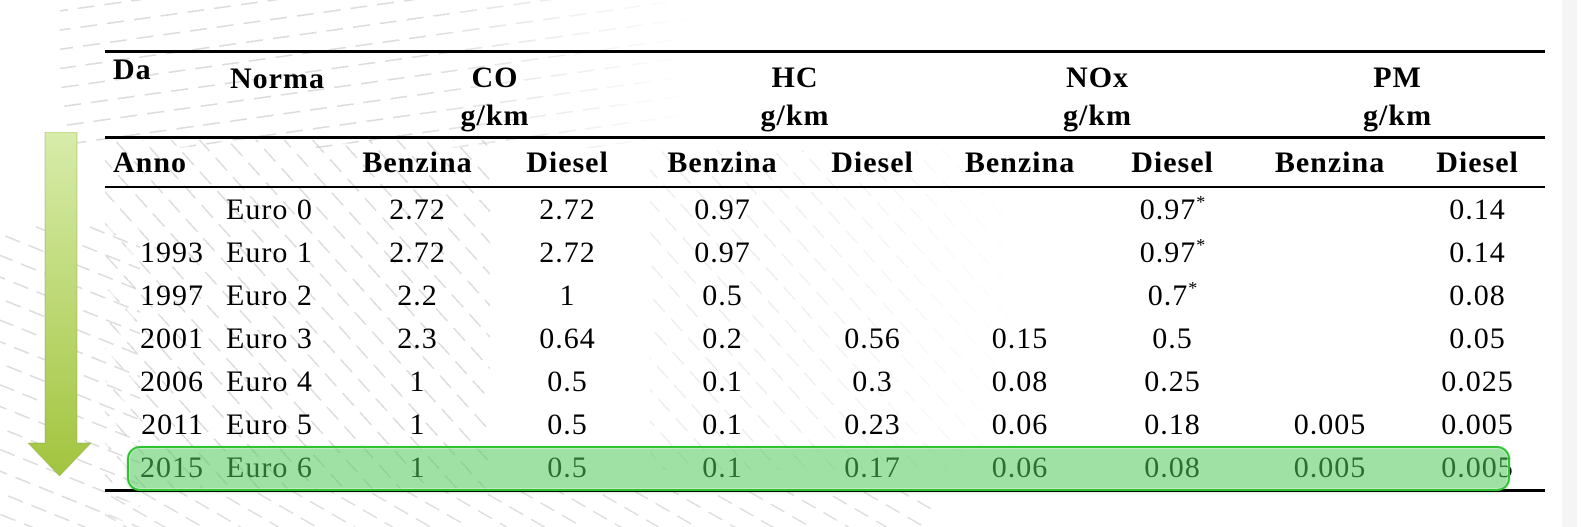 The image size is (1592, 527). I want to click on cell-value: 2.2, so click(417, 295).